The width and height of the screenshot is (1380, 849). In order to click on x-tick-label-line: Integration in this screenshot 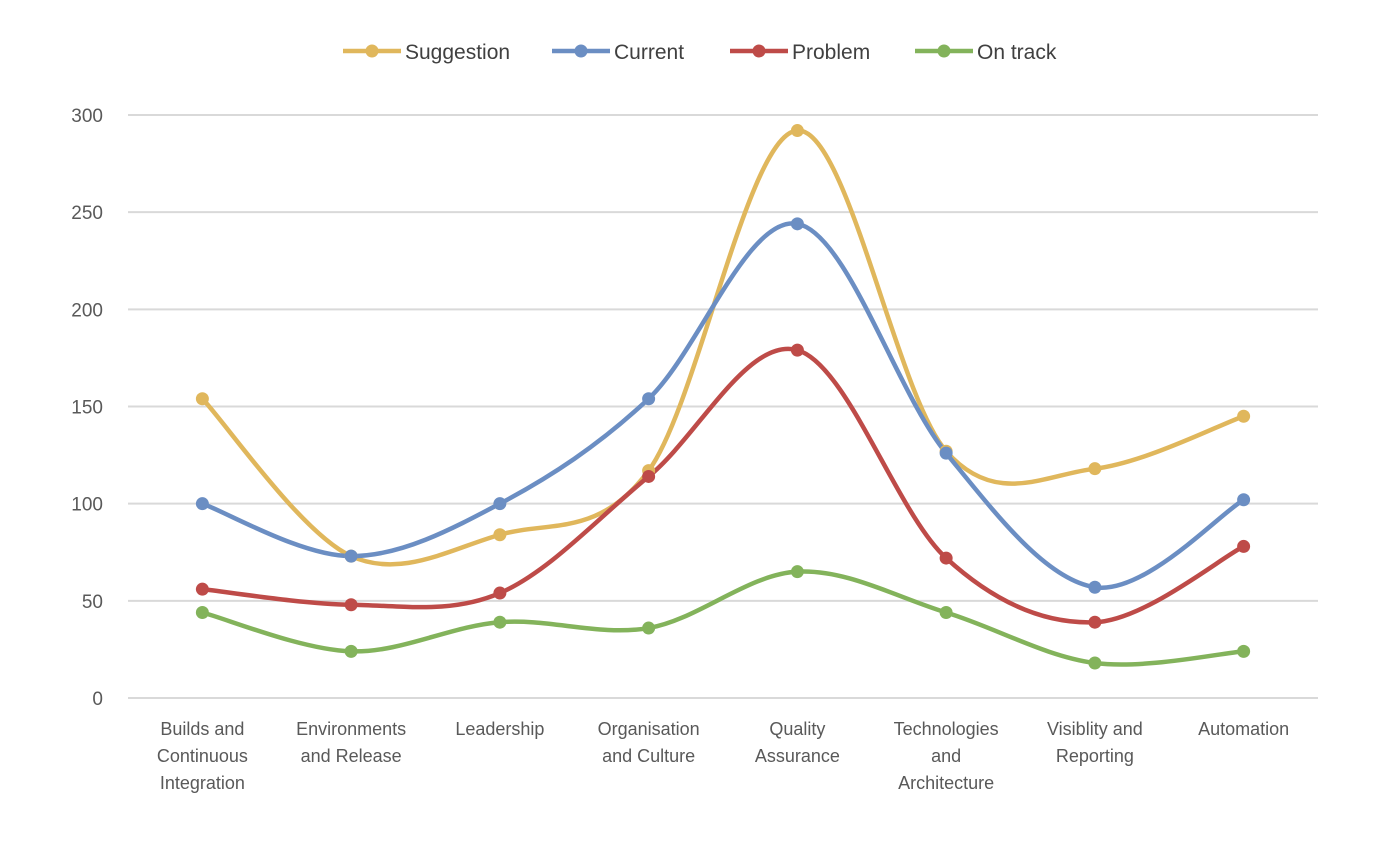, I will do `click(202, 783)`.